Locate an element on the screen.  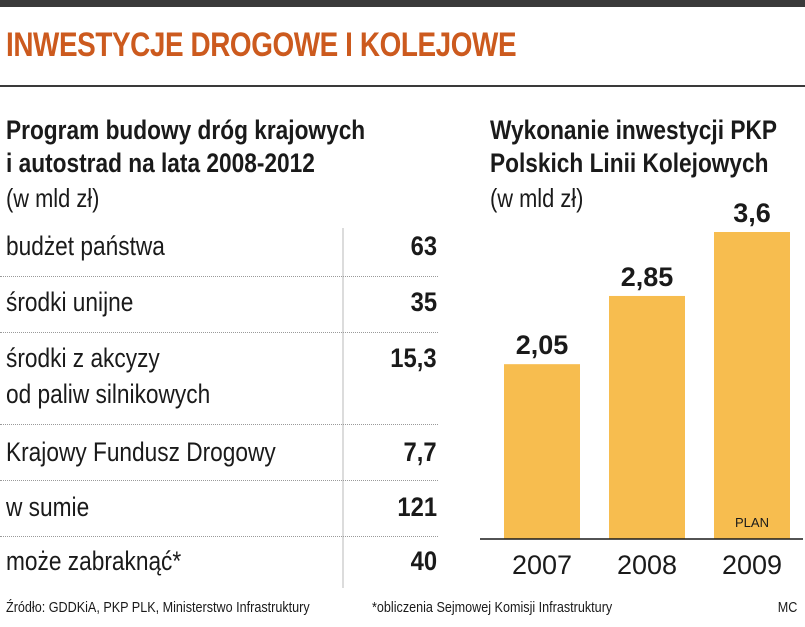
chart-title-line2: Polskich Linii Kolejowych is located at coordinates (629, 163).